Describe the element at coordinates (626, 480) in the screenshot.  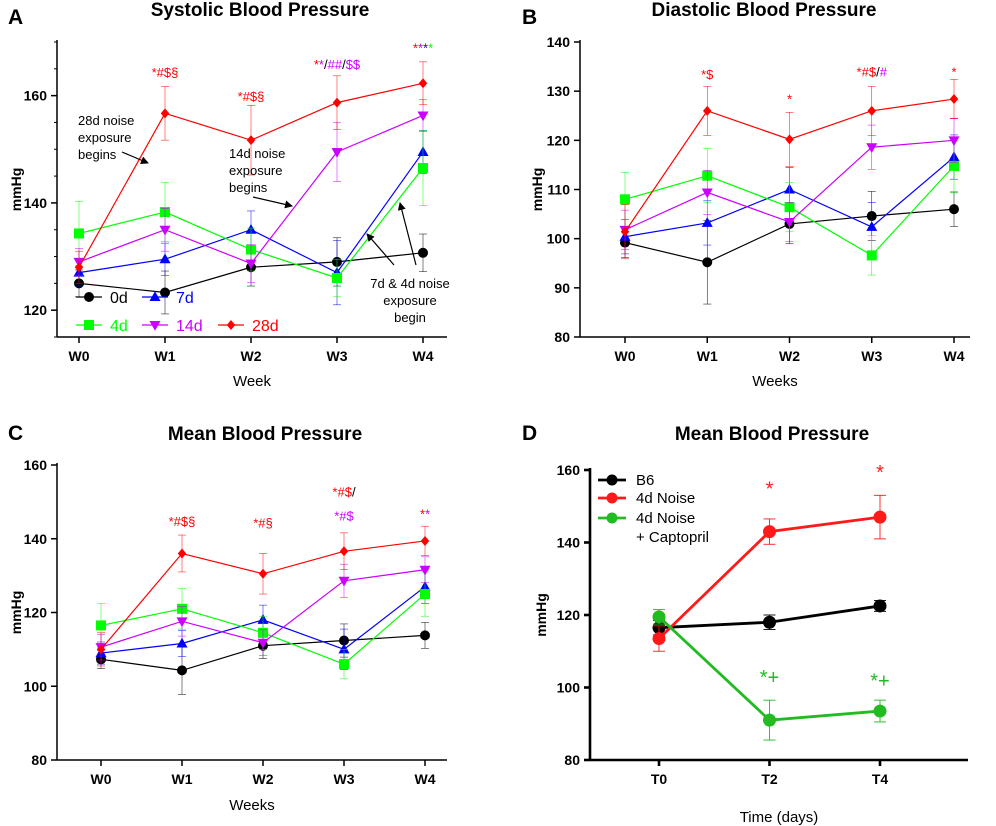
I see `legend-item: B6` at that location.